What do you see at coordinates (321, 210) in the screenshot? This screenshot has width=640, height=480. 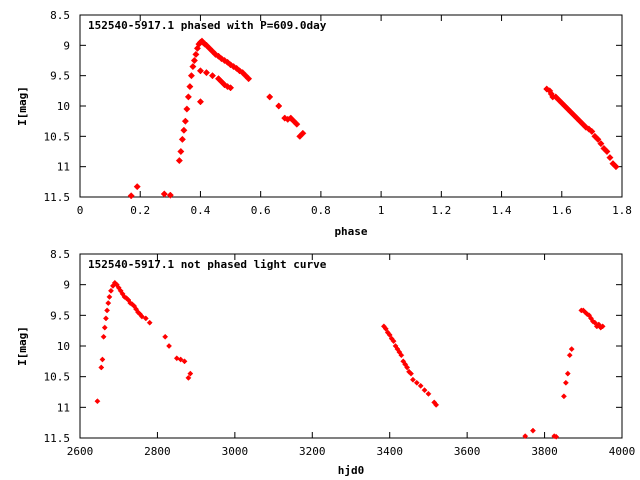 I see `x-tick-label: 0.8` at bounding box center [321, 210].